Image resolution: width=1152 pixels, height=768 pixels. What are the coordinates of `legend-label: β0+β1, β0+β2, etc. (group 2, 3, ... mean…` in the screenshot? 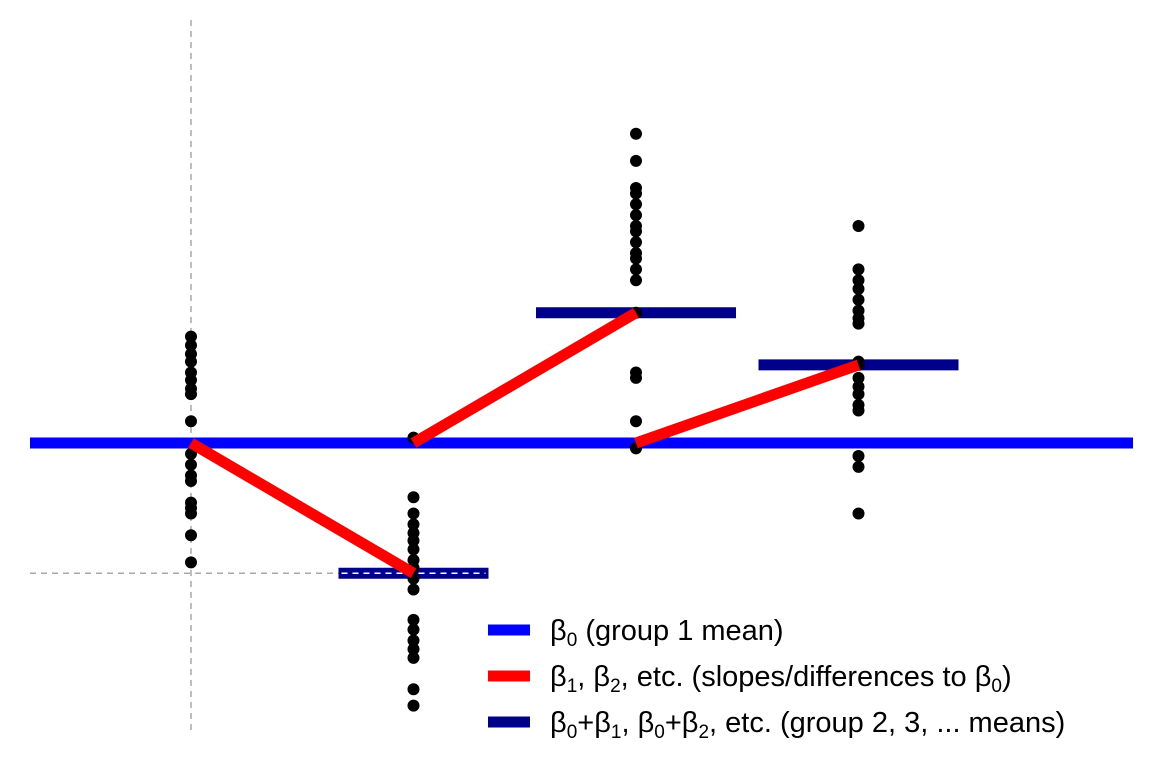 It's located at (807, 725).